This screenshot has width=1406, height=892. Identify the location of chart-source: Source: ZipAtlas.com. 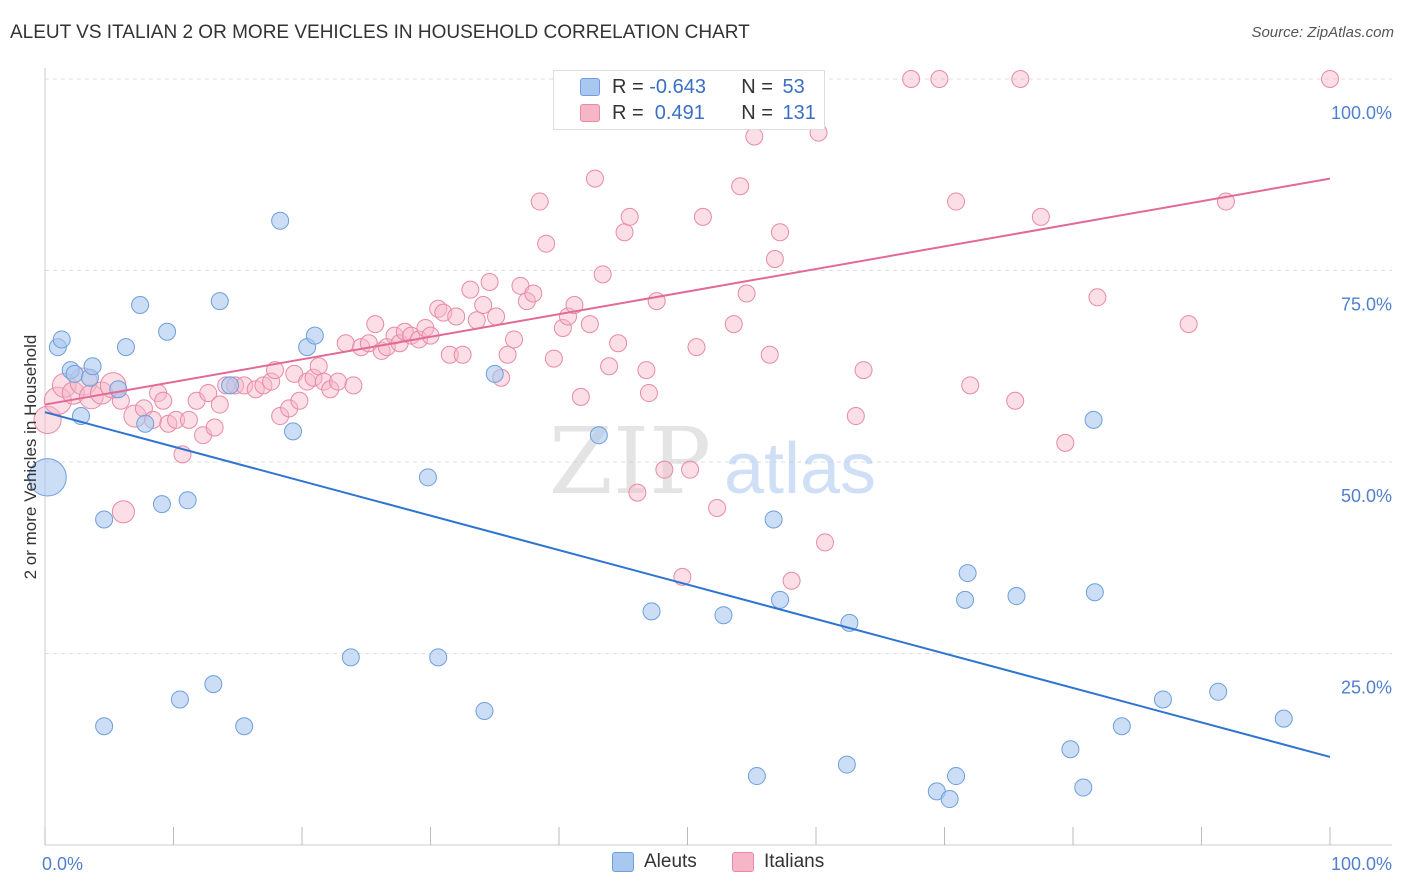
(1322, 32).